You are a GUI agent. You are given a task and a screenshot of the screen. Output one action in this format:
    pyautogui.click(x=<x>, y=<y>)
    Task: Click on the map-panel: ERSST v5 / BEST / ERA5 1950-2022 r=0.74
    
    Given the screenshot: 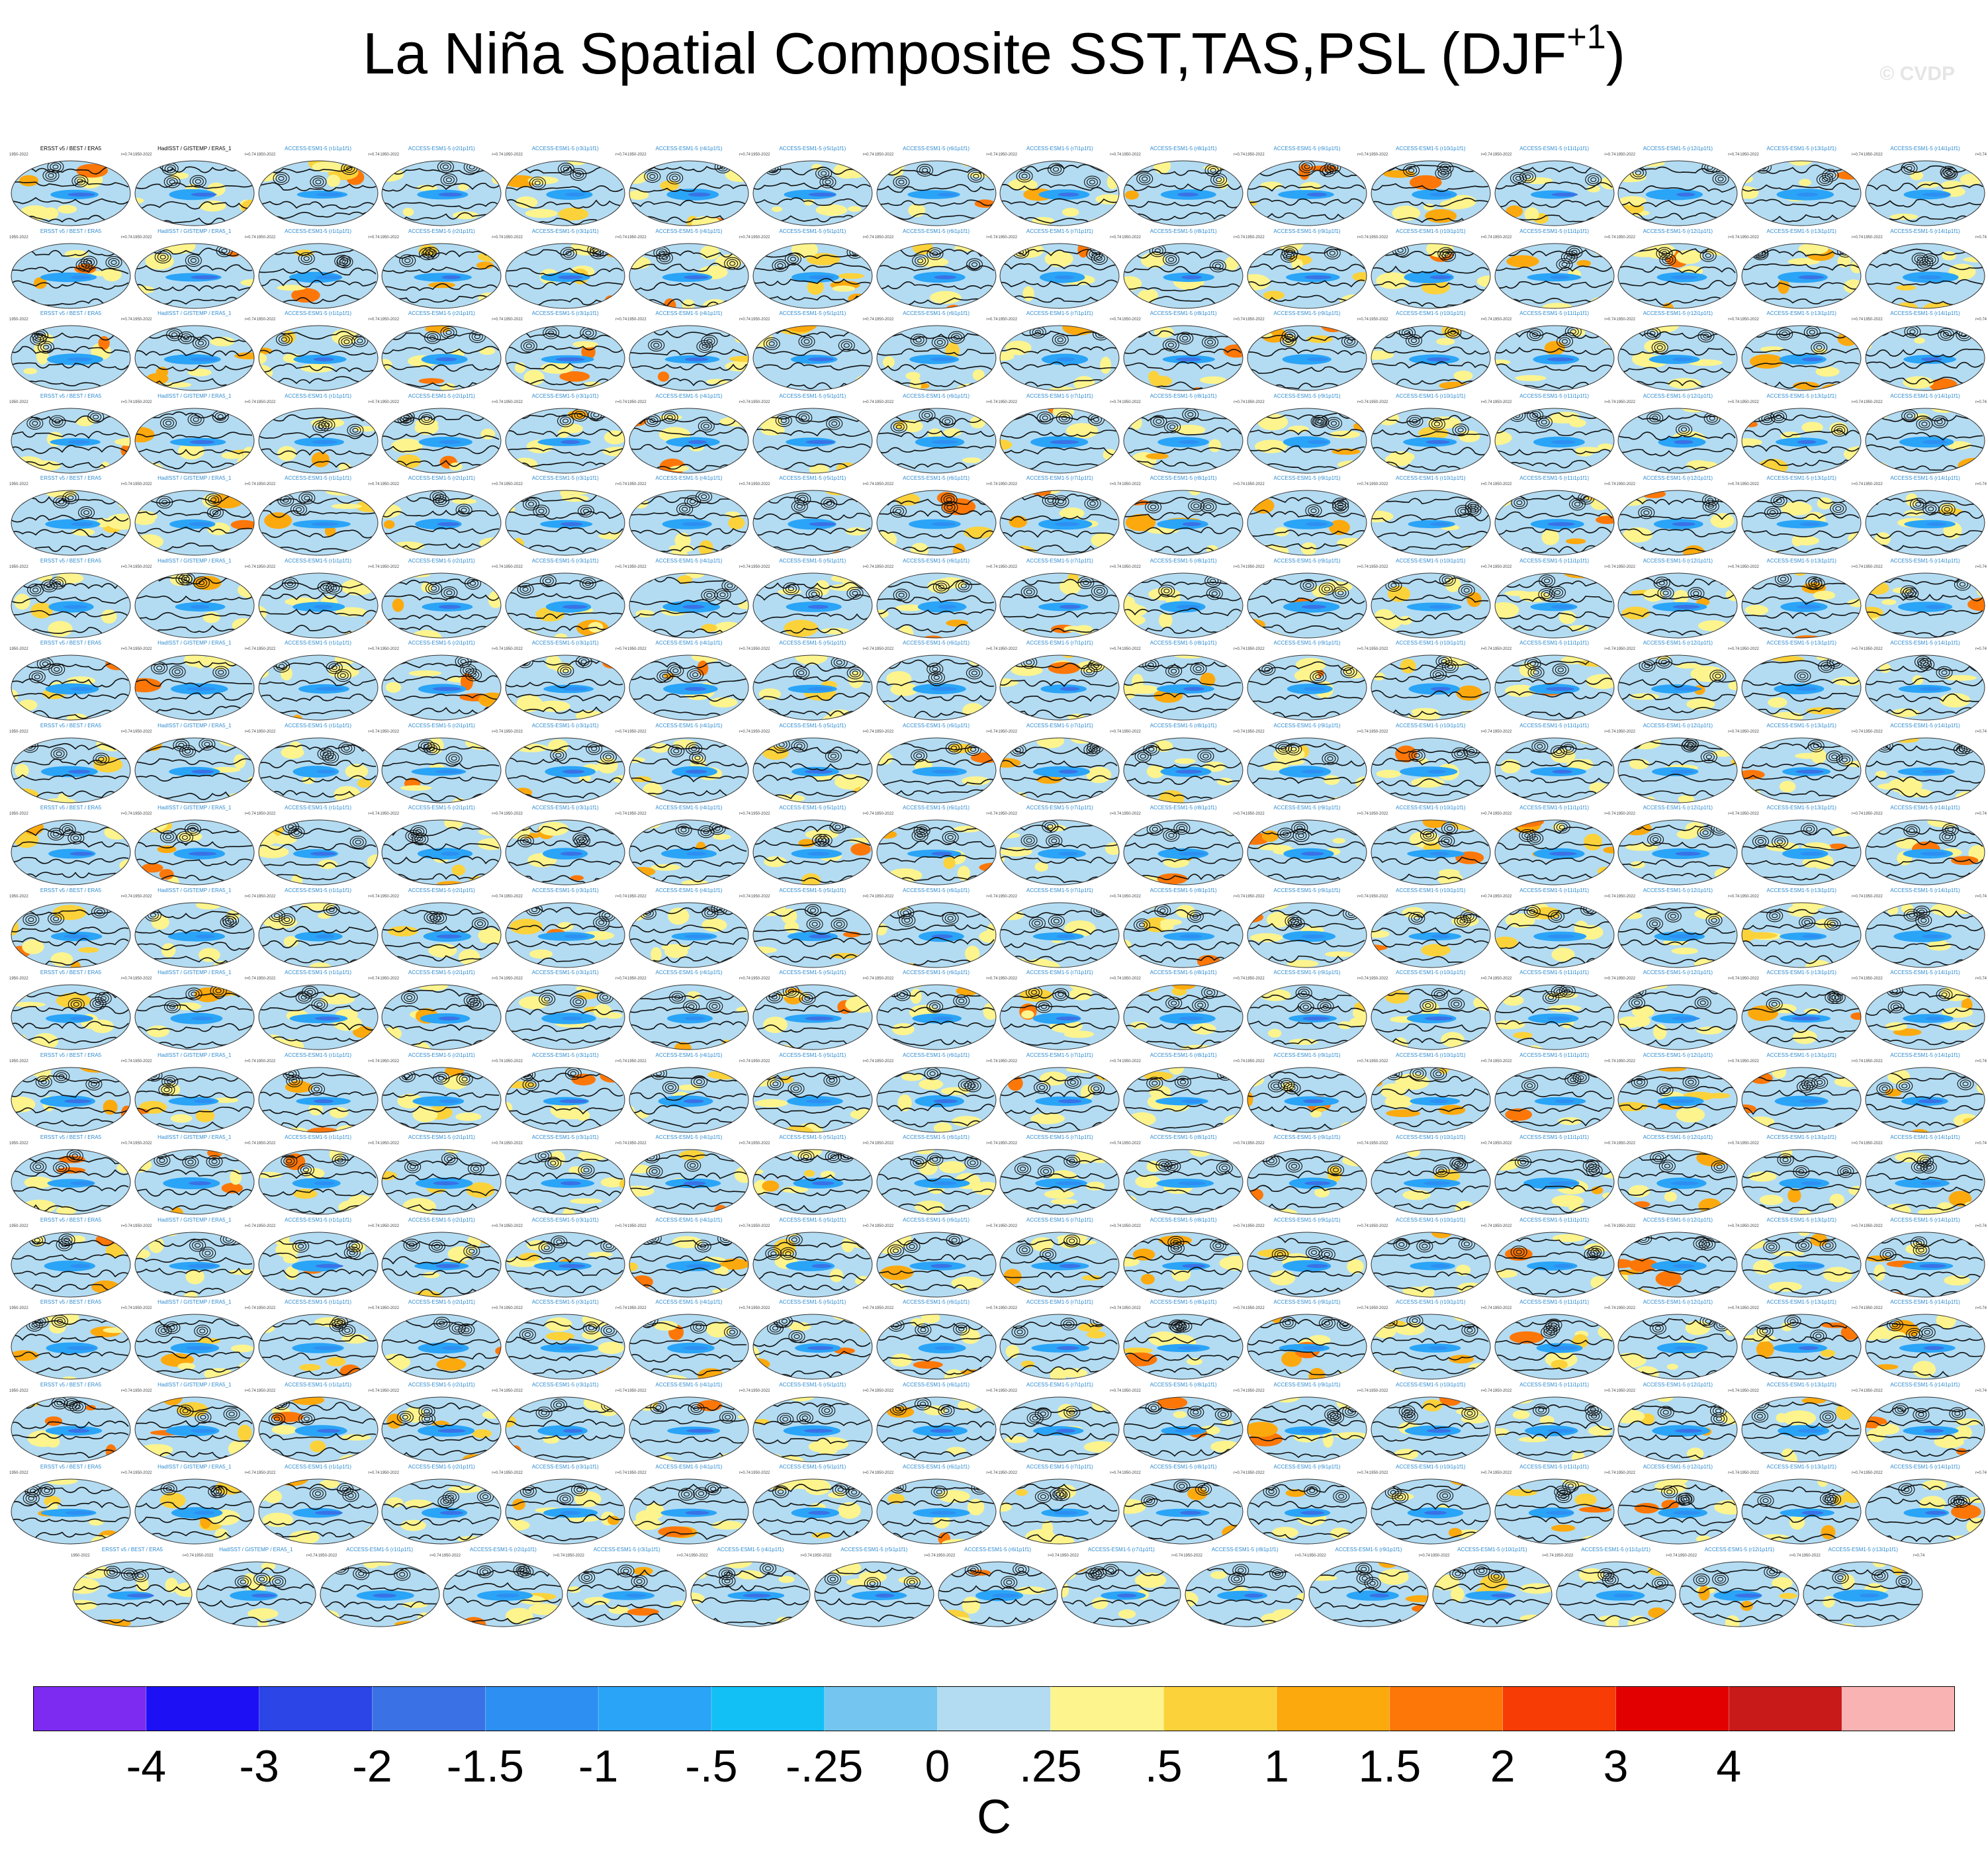 What is the action you would take?
    pyautogui.click(x=70, y=352)
    